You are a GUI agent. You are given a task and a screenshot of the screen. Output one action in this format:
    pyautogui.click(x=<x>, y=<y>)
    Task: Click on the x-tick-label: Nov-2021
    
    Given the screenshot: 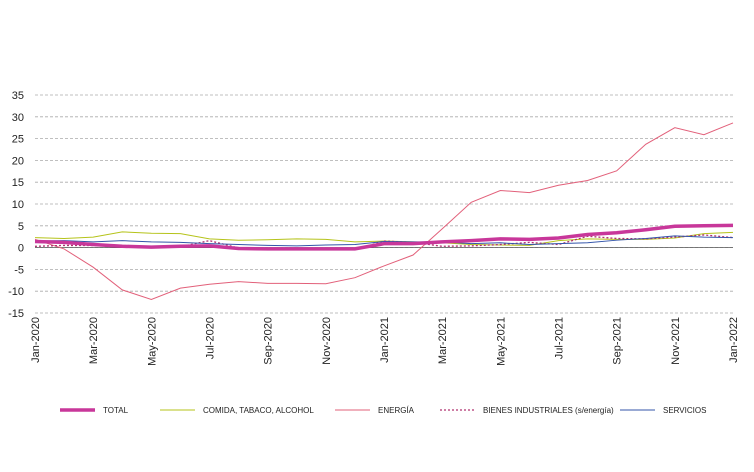 What is the action you would take?
    pyautogui.click(x=676, y=341)
    